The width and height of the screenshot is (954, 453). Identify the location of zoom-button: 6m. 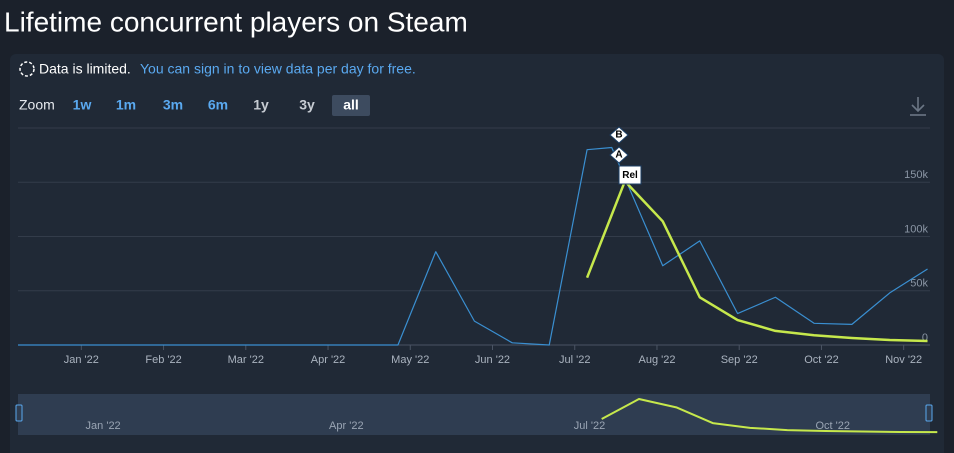
(218, 105).